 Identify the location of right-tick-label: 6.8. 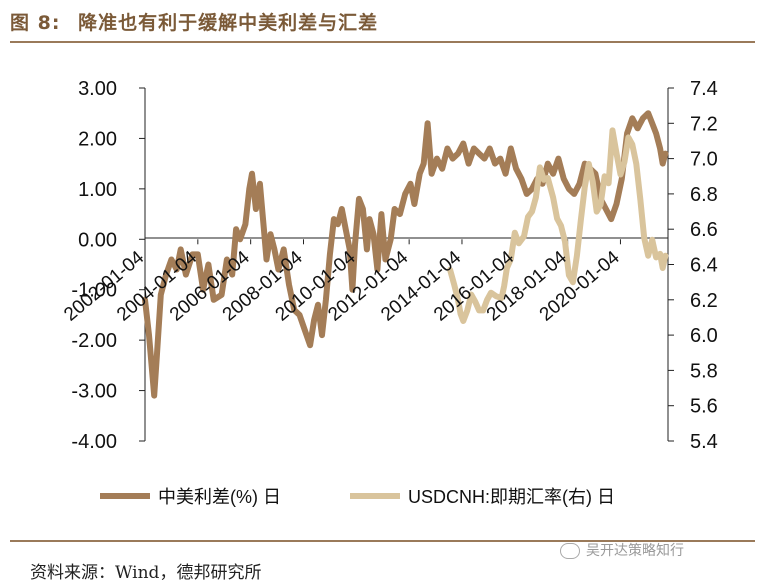
(704, 195).